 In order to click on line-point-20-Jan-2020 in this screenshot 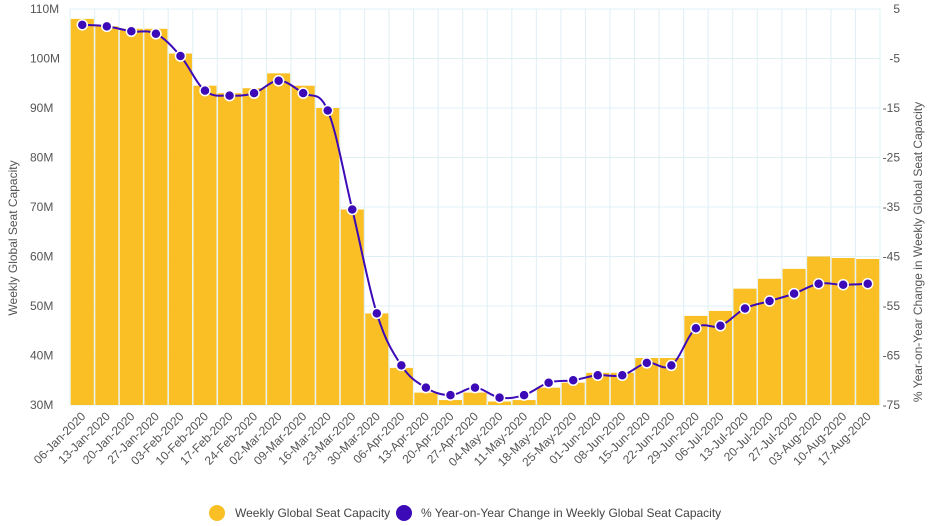, I will do `click(131, 31)`.